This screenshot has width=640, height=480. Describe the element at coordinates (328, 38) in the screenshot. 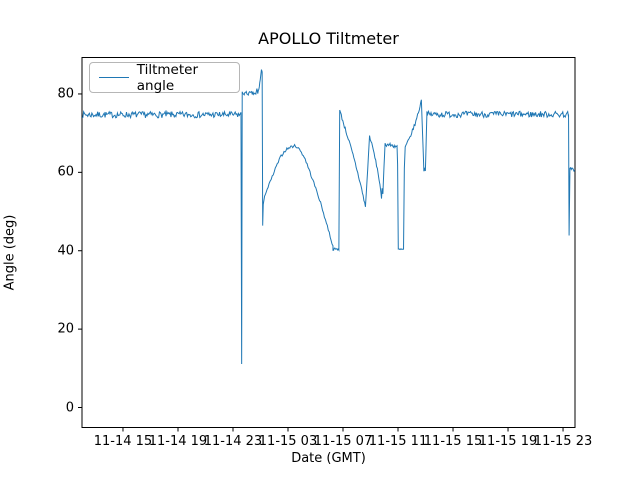

I see `chart-title: APOLLO Tiltmeter` at that location.